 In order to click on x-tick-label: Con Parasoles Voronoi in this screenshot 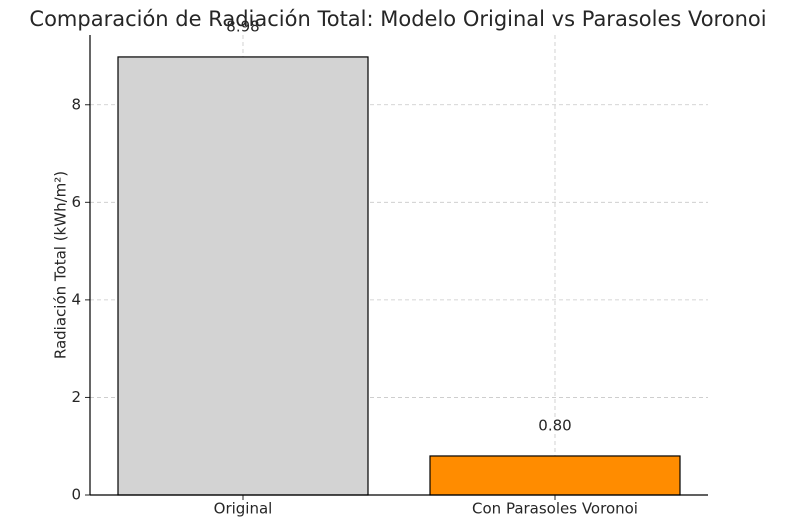, I will do `click(555, 509)`.